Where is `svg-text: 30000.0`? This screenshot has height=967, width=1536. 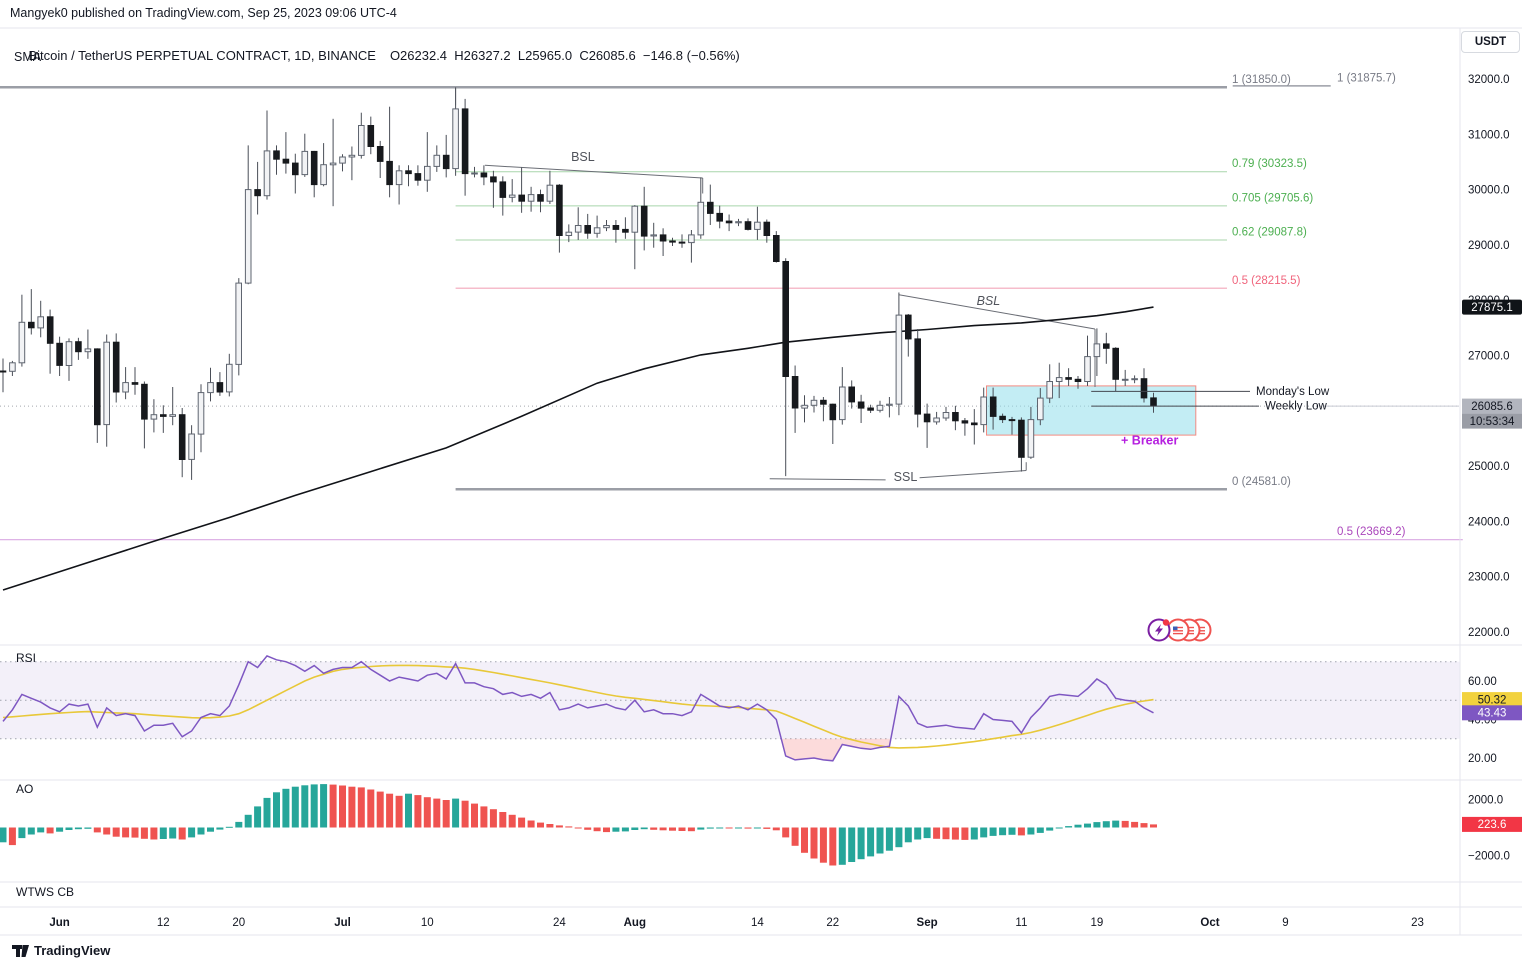 svg-text: 30000.0 is located at coordinates (1489, 191).